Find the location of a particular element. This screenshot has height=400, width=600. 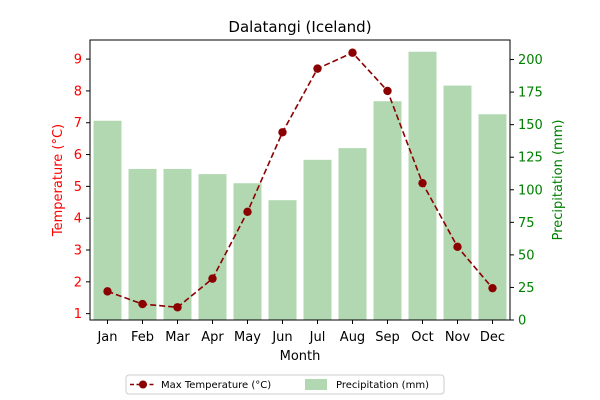

y-axis-right: 0 25 50 75 100 125 150 175 200 is located at coordinates (526, 191).